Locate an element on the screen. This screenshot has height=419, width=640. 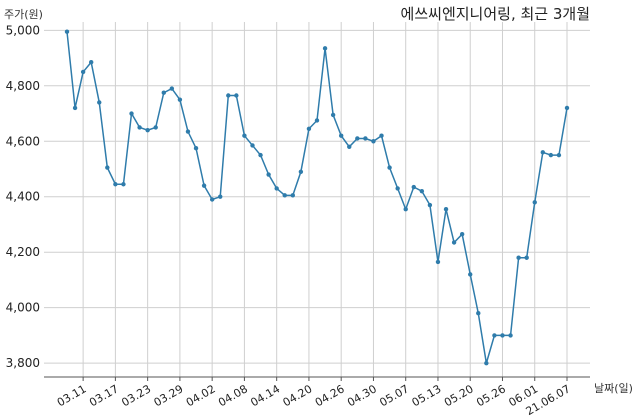
x-tick-label: 05.07 is located at coordinates (394, 395).